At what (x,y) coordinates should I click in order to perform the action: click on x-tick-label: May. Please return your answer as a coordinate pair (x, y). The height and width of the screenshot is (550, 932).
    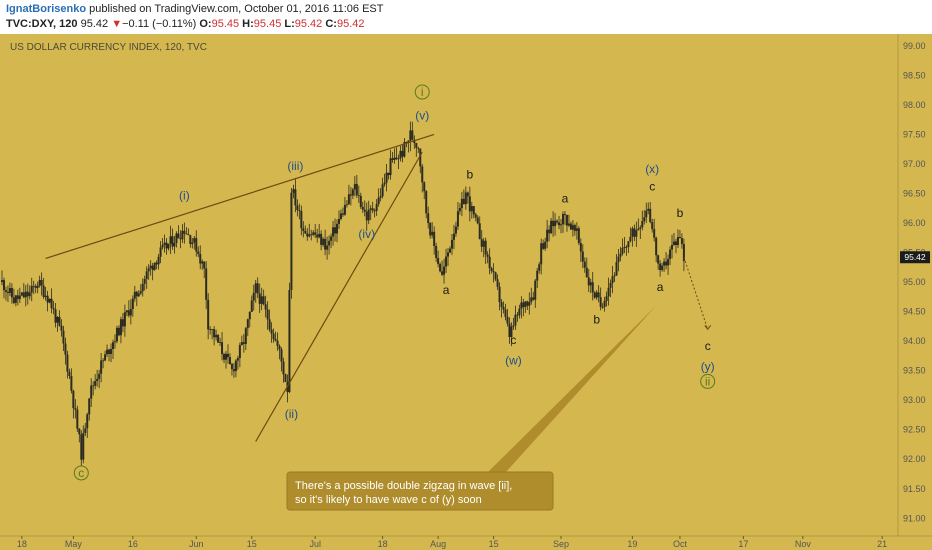
    Looking at the image, I should click on (74, 544).